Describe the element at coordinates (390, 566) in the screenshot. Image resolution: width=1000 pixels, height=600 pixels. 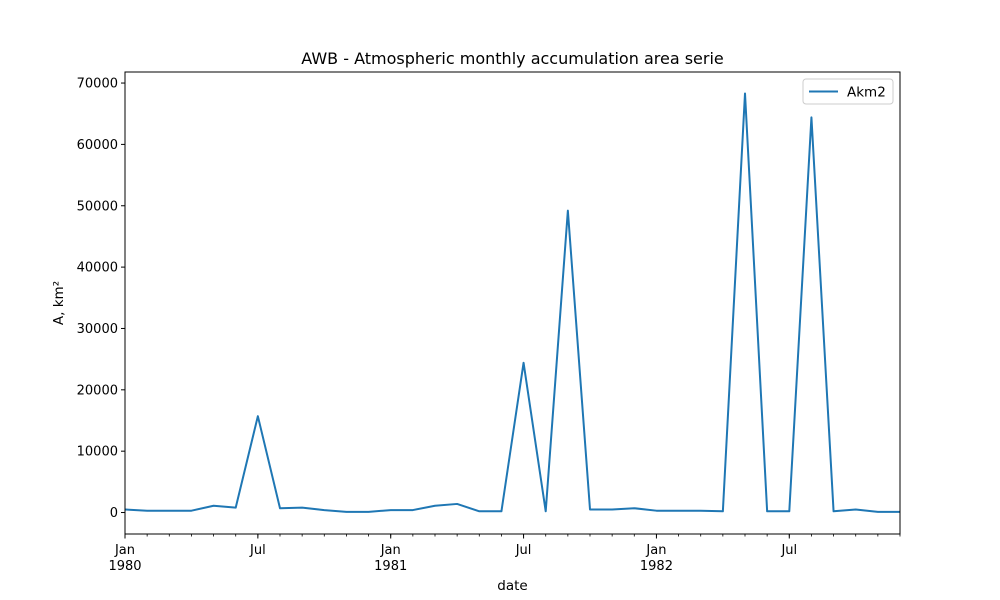
I see `x-tick-year-label: 1981` at that location.